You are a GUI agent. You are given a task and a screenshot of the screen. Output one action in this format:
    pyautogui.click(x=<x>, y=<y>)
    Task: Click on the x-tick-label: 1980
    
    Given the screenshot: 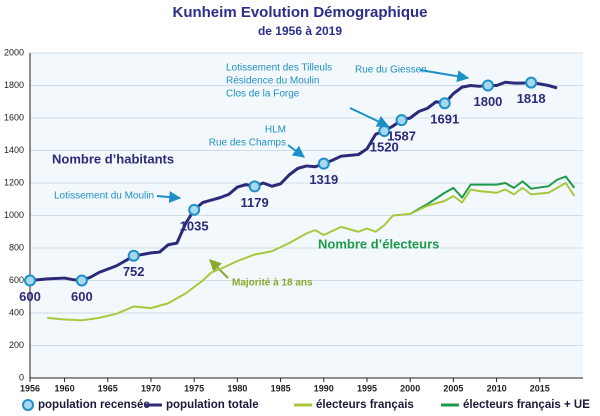 What is the action you would take?
    pyautogui.click(x=237, y=388)
    